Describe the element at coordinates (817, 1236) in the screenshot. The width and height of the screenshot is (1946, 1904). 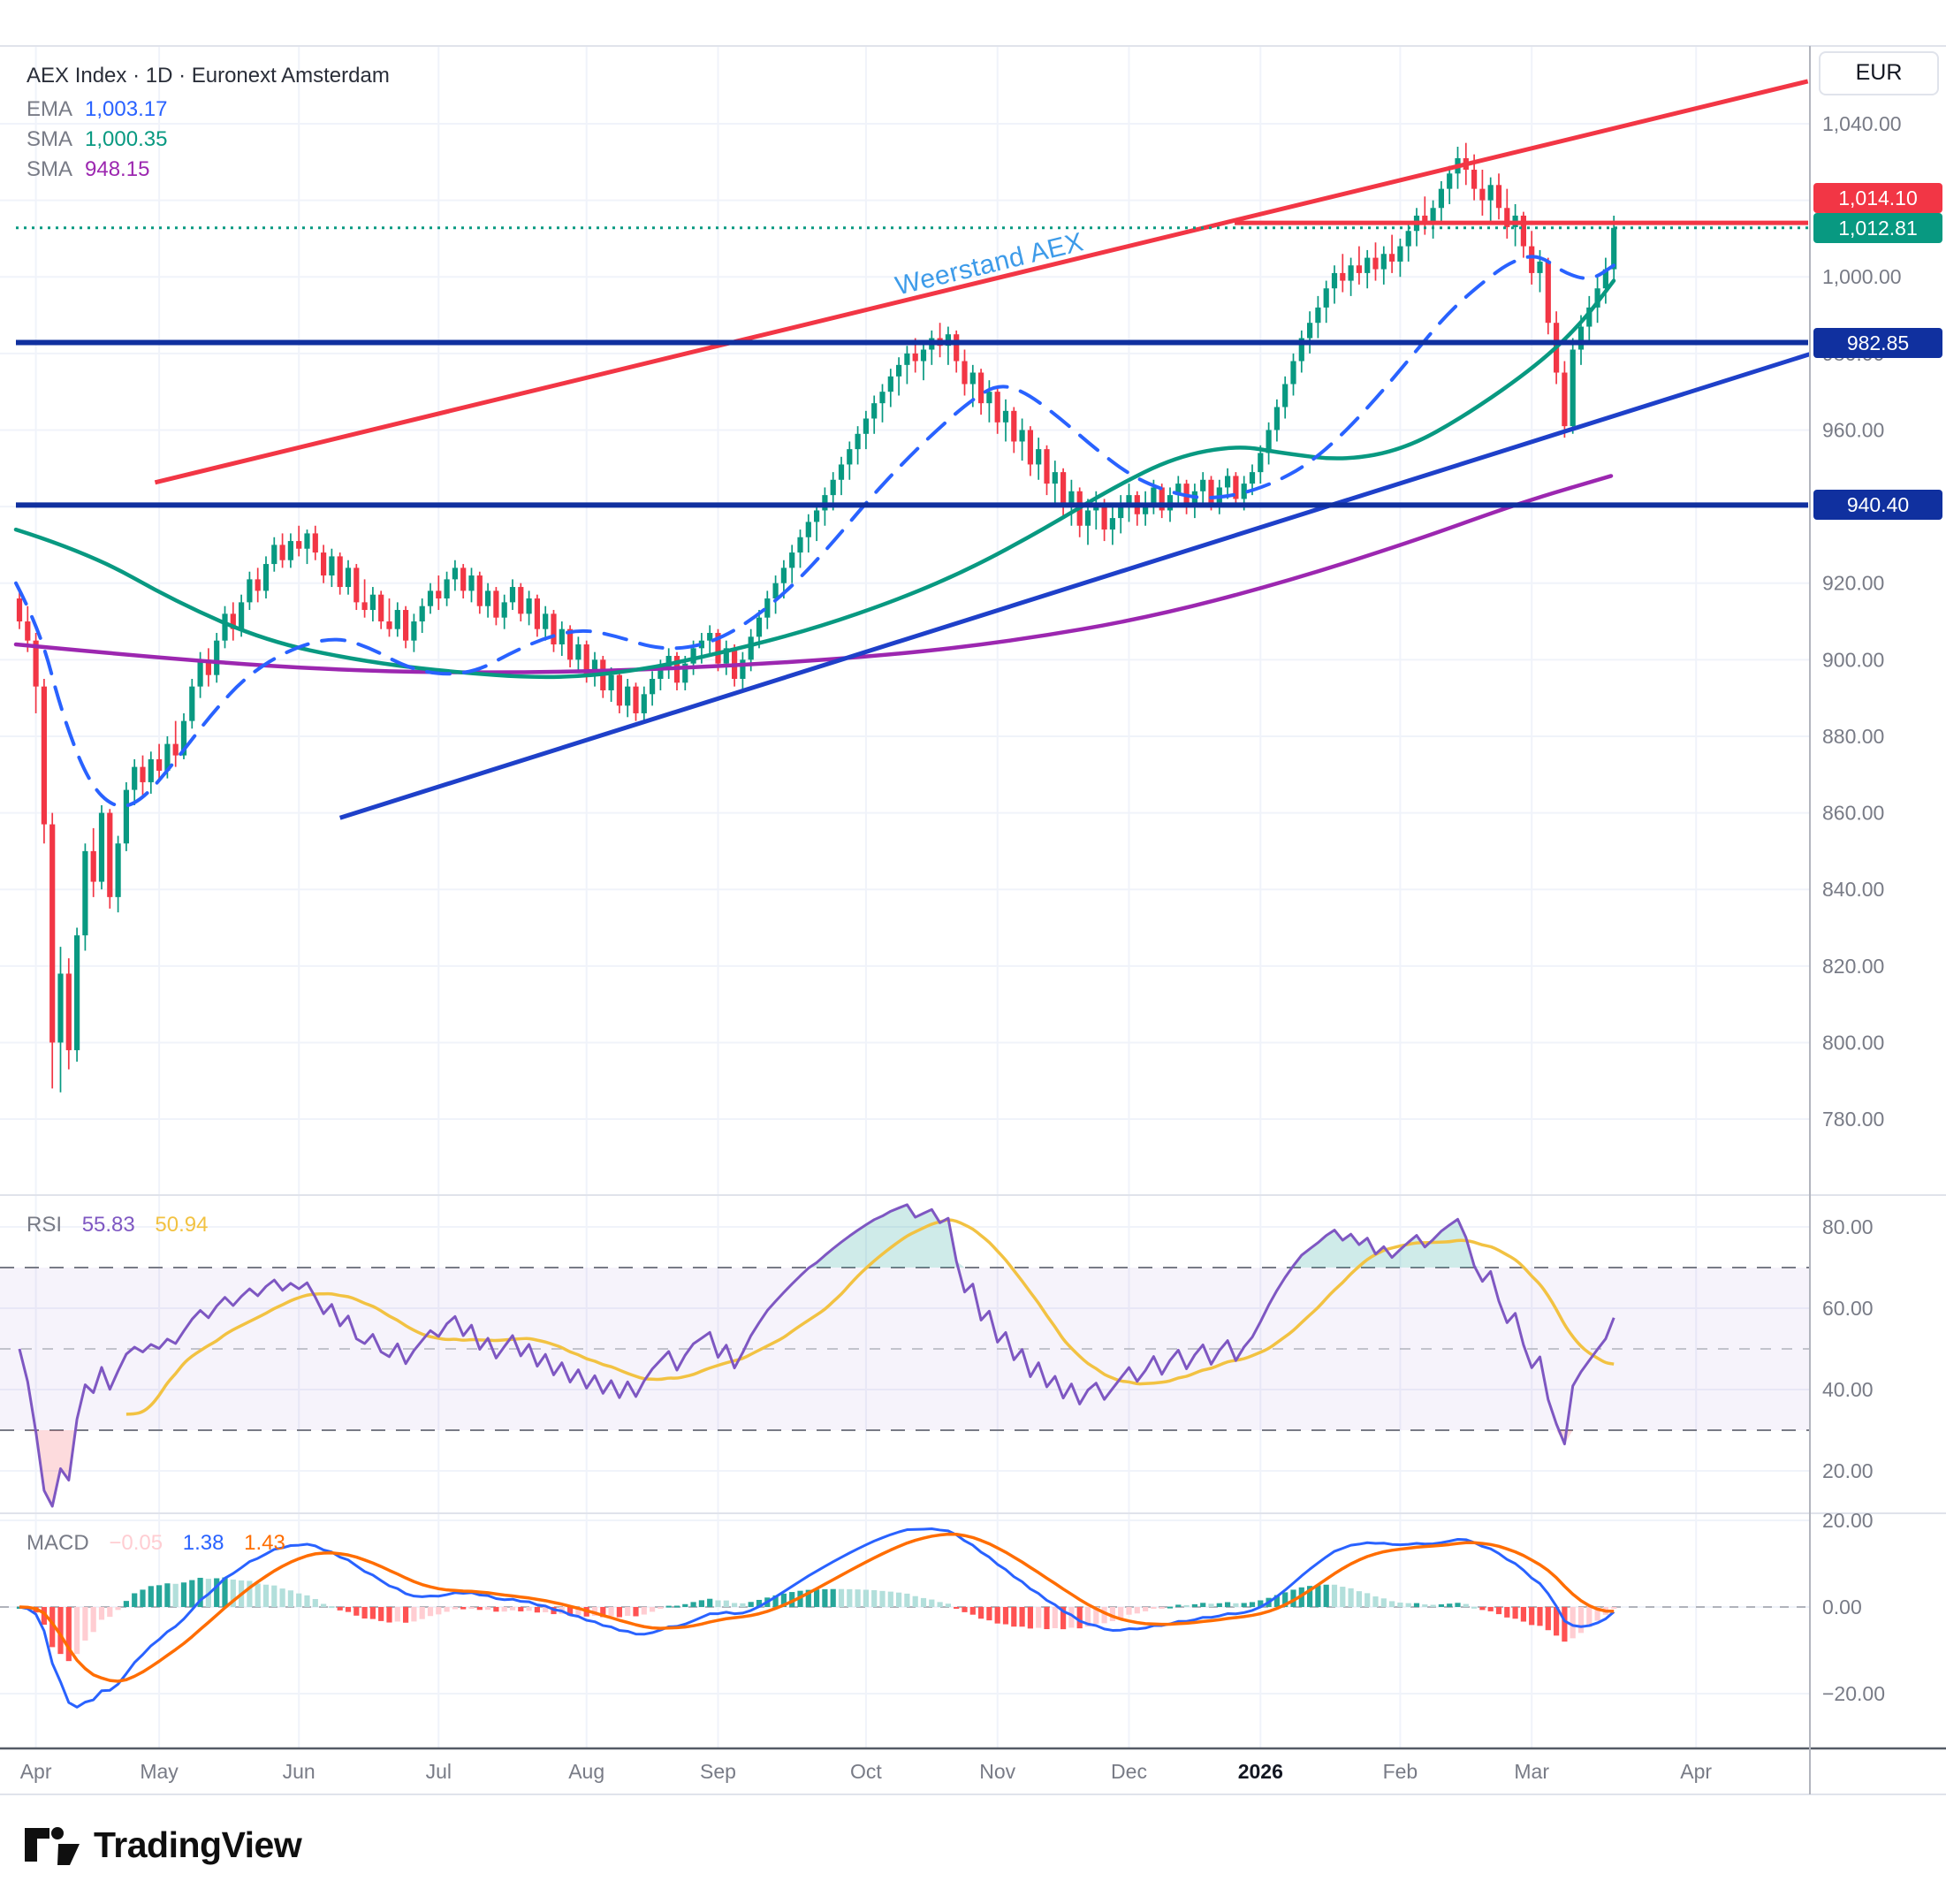
I see `rsi-overbought-fill` at that location.